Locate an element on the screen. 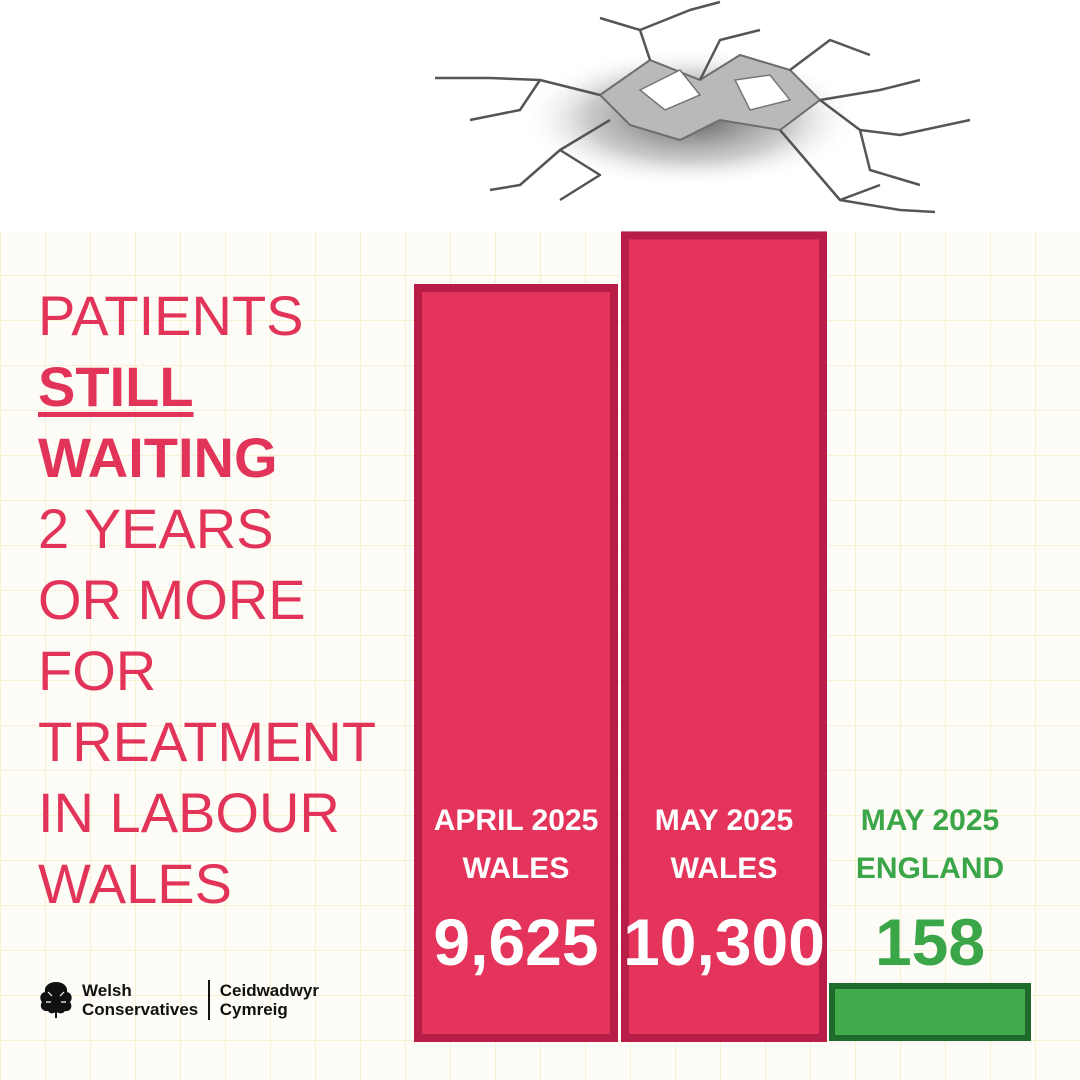  logo-welsh-line-1: Ceidwadwyr is located at coordinates (269, 990).